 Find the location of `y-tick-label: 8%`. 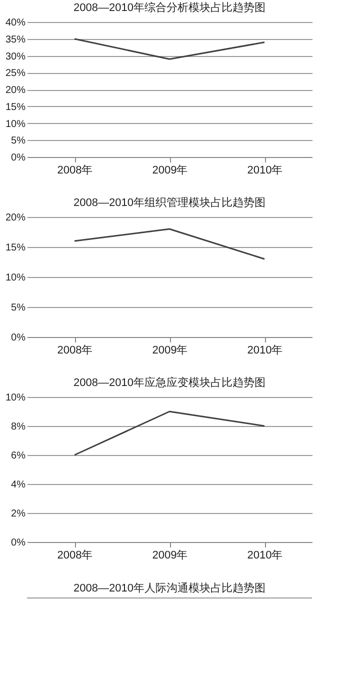

y-tick-label: 8% is located at coordinates (18, 427).